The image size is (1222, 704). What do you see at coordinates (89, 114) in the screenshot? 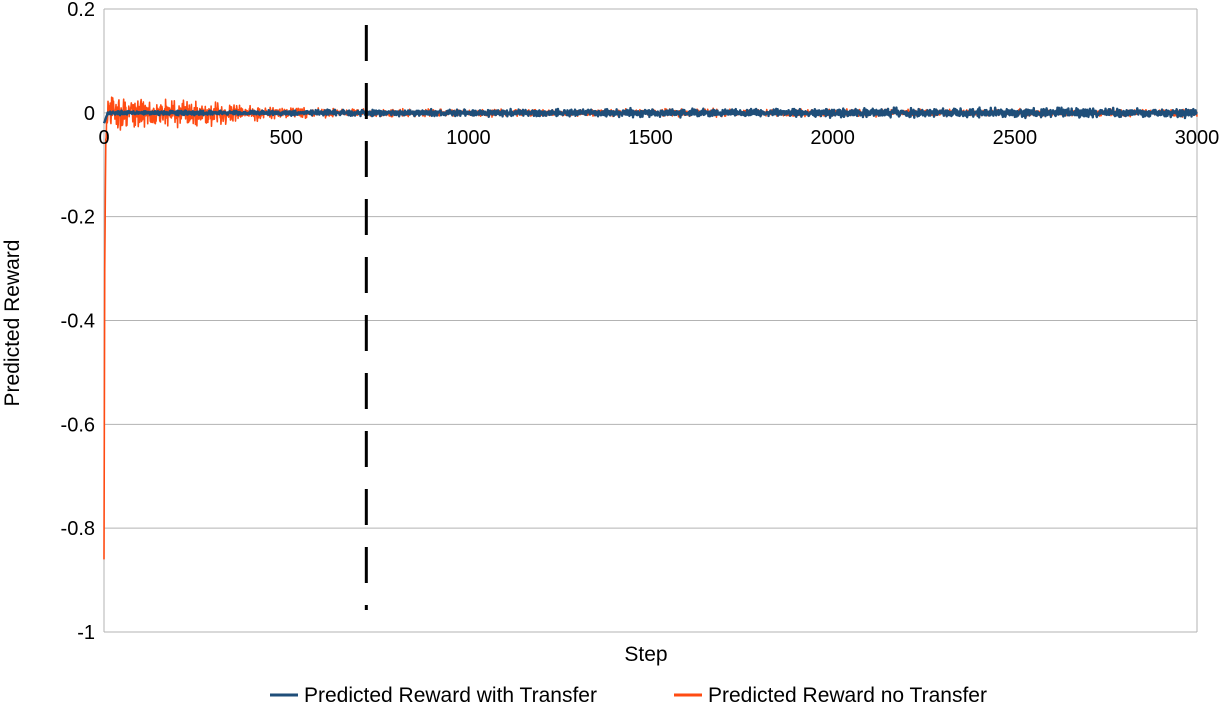
I see `y-tick-label: 0` at bounding box center [89, 114].